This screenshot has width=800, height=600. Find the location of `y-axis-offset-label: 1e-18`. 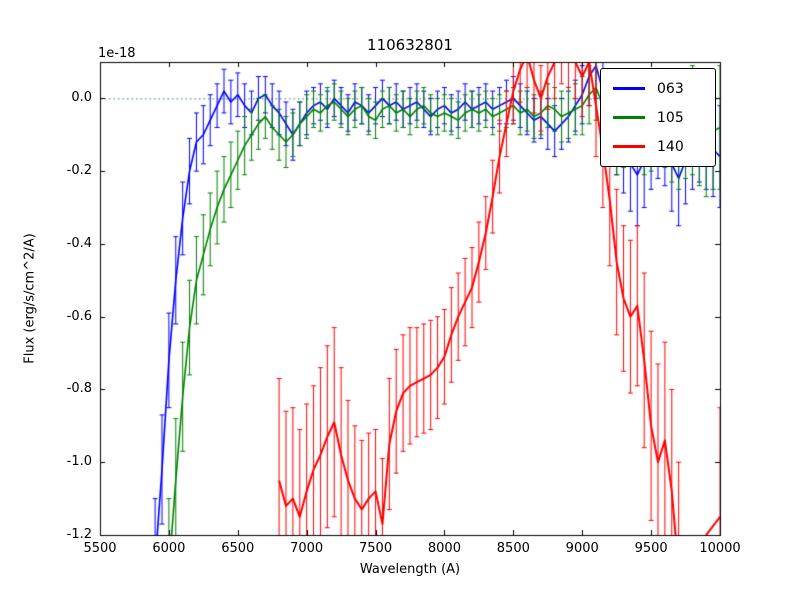

y-axis-offset-label: 1e-18 is located at coordinates (117, 53).